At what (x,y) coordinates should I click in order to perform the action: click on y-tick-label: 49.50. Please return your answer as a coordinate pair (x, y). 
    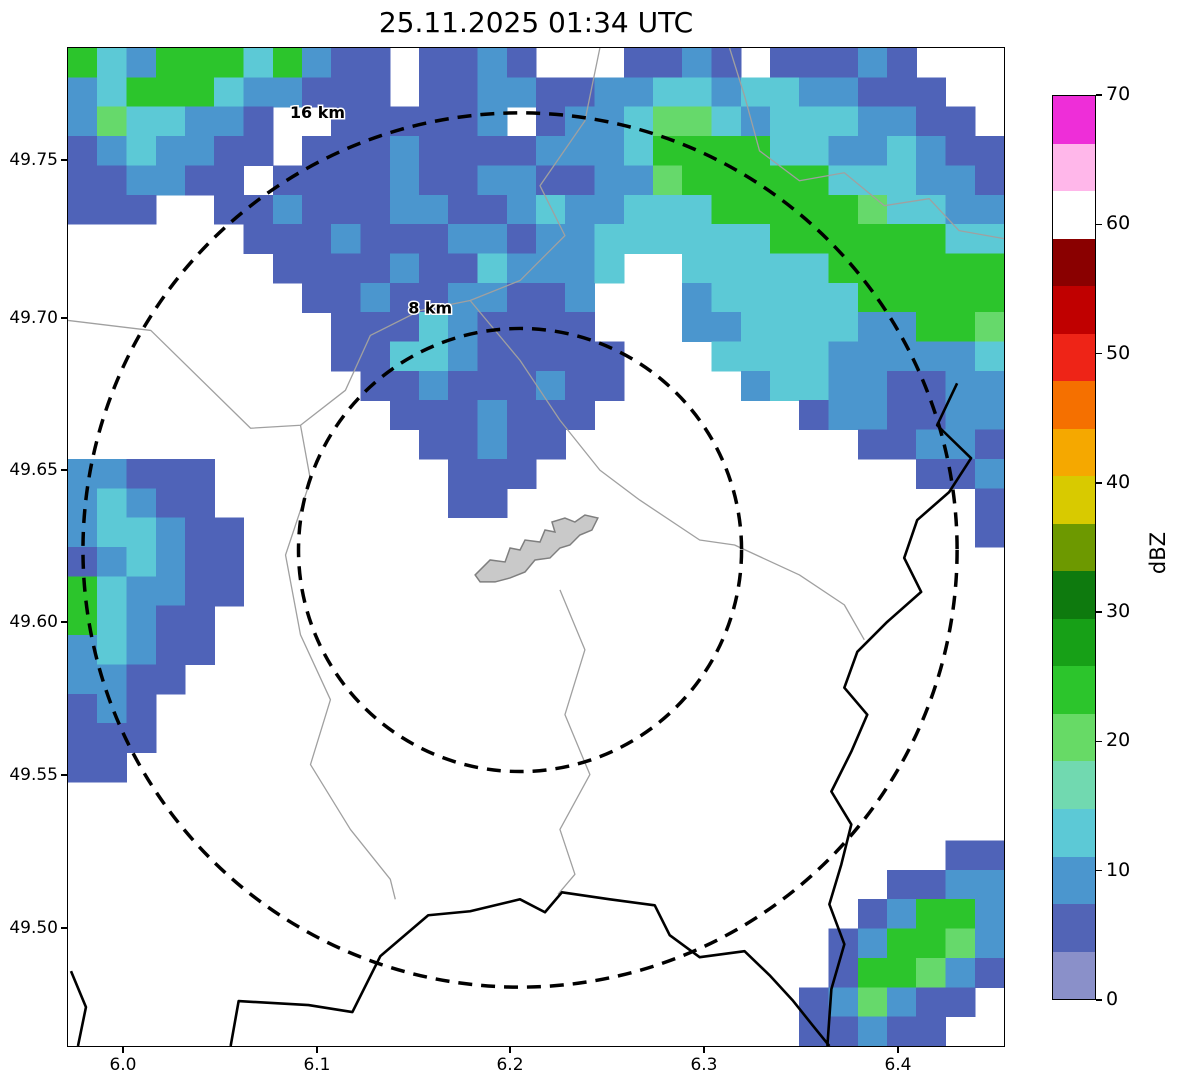
    Looking at the image, I should click on (33, 928).